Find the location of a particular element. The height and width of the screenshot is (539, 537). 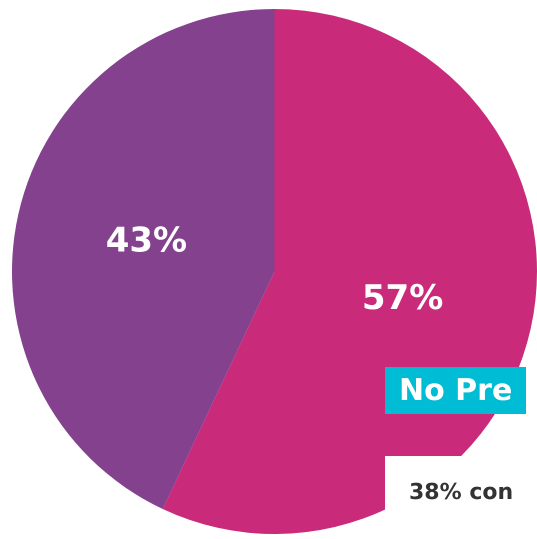

data-label: 57% is located at coordinates (403, 298).